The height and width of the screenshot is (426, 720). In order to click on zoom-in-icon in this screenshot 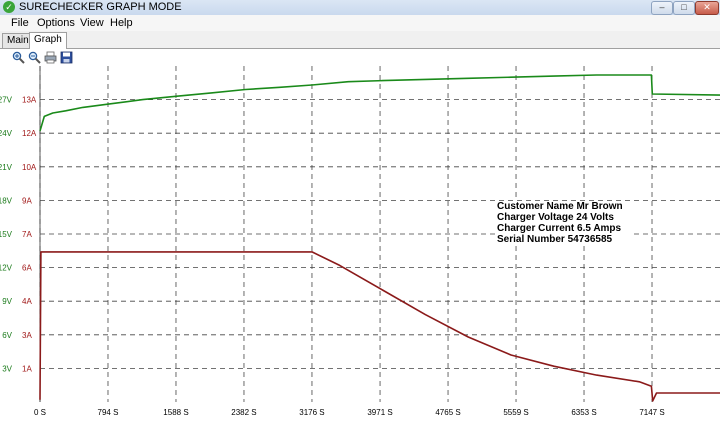, I will do `click(18, 57)`.